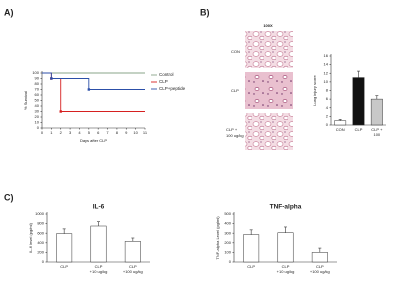 This screenshot has width=396, height=295. I want to click on panel-label: C), so click(9, 197).